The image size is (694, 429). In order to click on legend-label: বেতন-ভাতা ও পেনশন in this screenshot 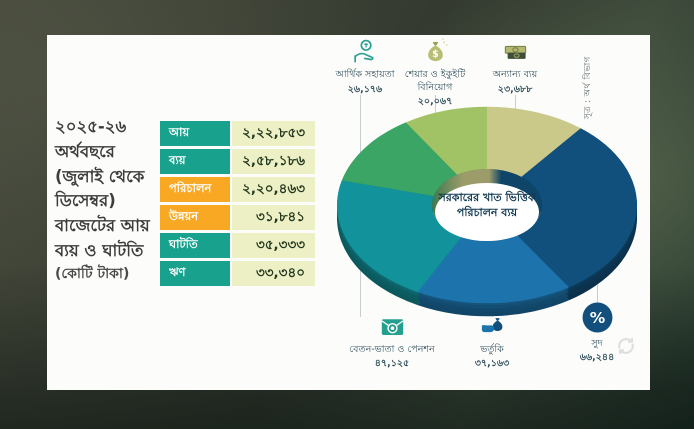, I will do `click(392, 350)`.